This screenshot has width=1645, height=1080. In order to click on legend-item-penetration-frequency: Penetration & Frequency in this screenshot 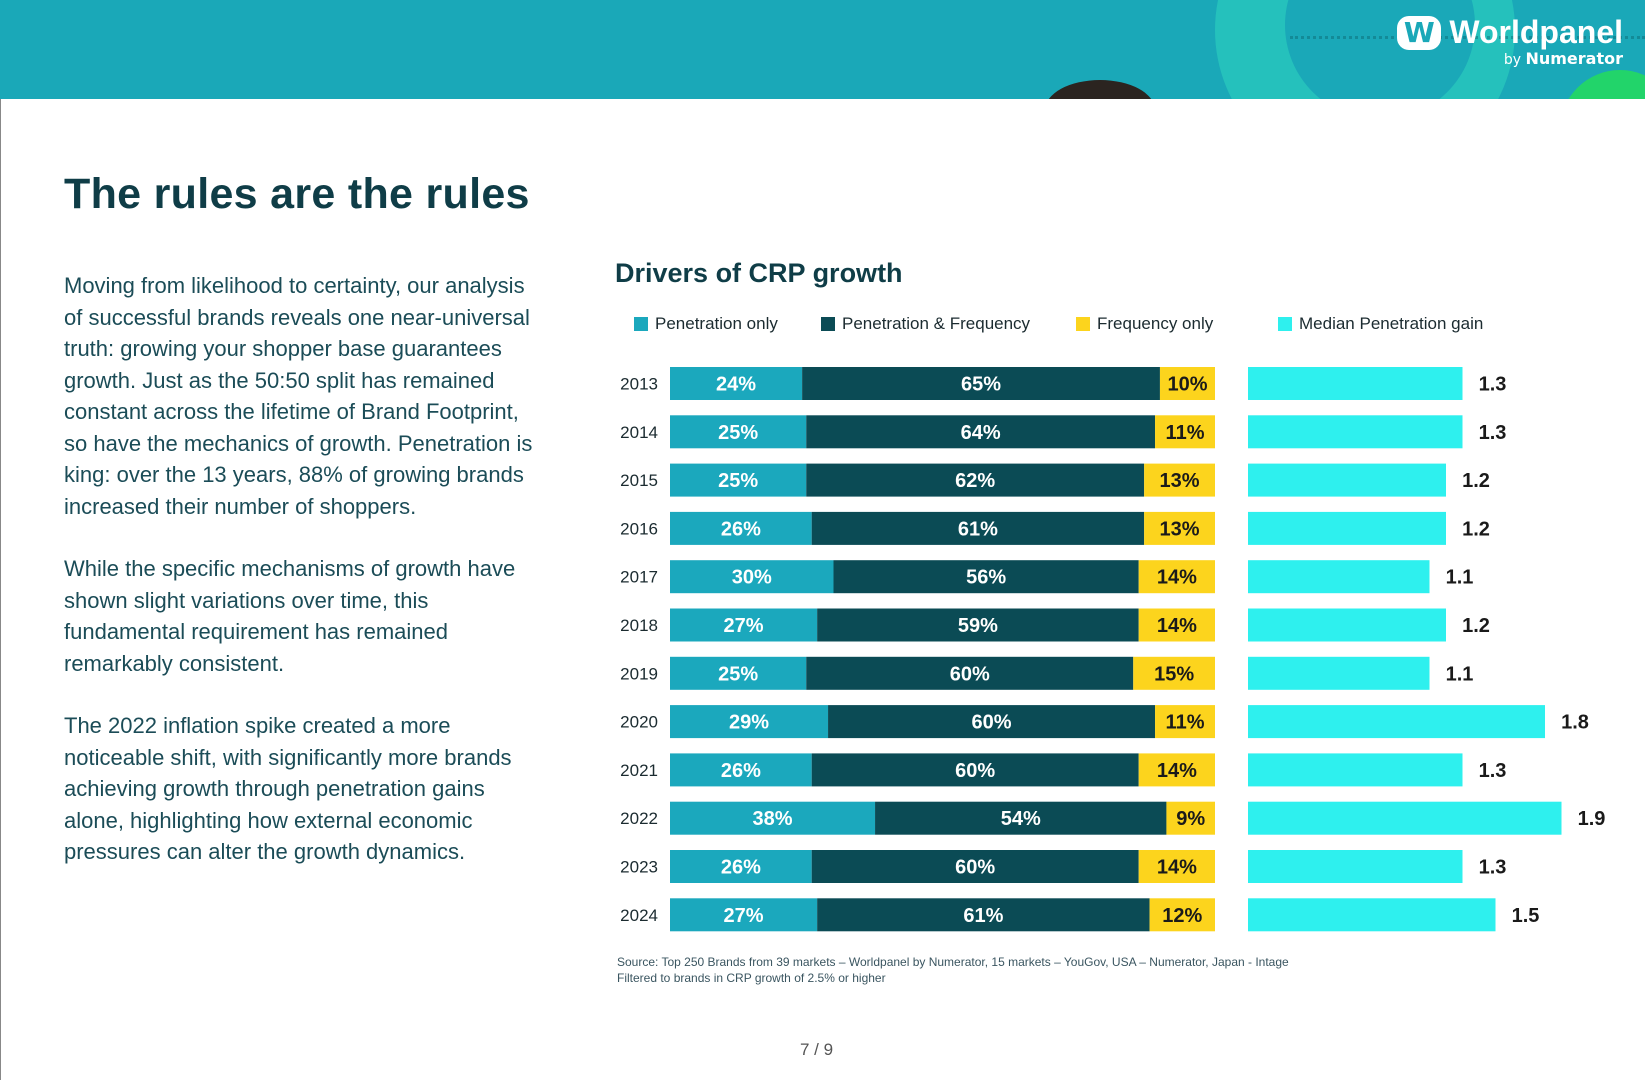, I will do `click(925, 324)`.